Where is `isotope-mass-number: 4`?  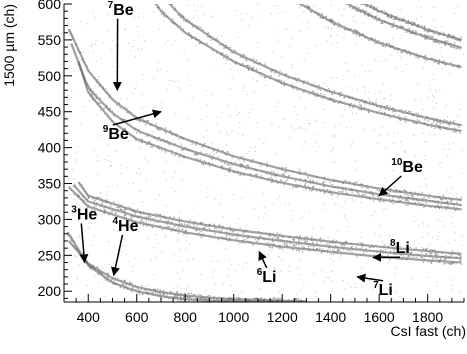
isotope-mass-number: 4 is located at coordinates (115, 221).